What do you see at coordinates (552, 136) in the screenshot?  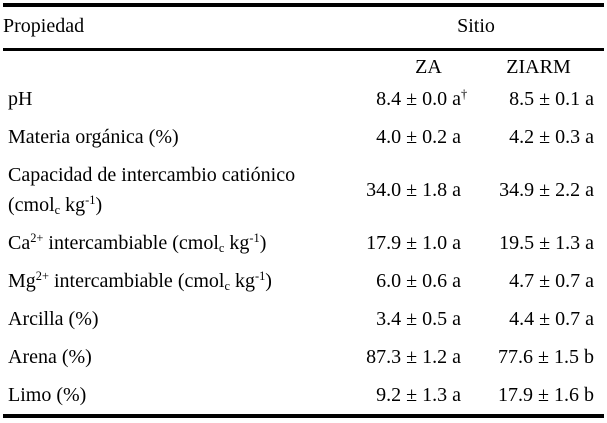 I see `ziarm-value-cell: 4.2 ± 0.3 a` at bounding box center [552, 136].